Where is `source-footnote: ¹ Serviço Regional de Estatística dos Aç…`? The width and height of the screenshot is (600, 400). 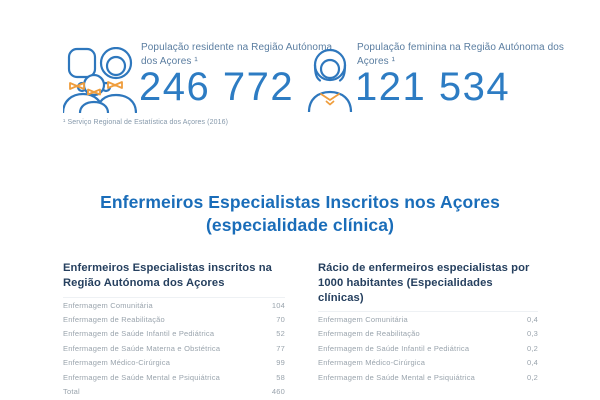 source-footnote: ¹ Serviço Regional de Estatística dos Aç… is located at coordinates (146, 122).